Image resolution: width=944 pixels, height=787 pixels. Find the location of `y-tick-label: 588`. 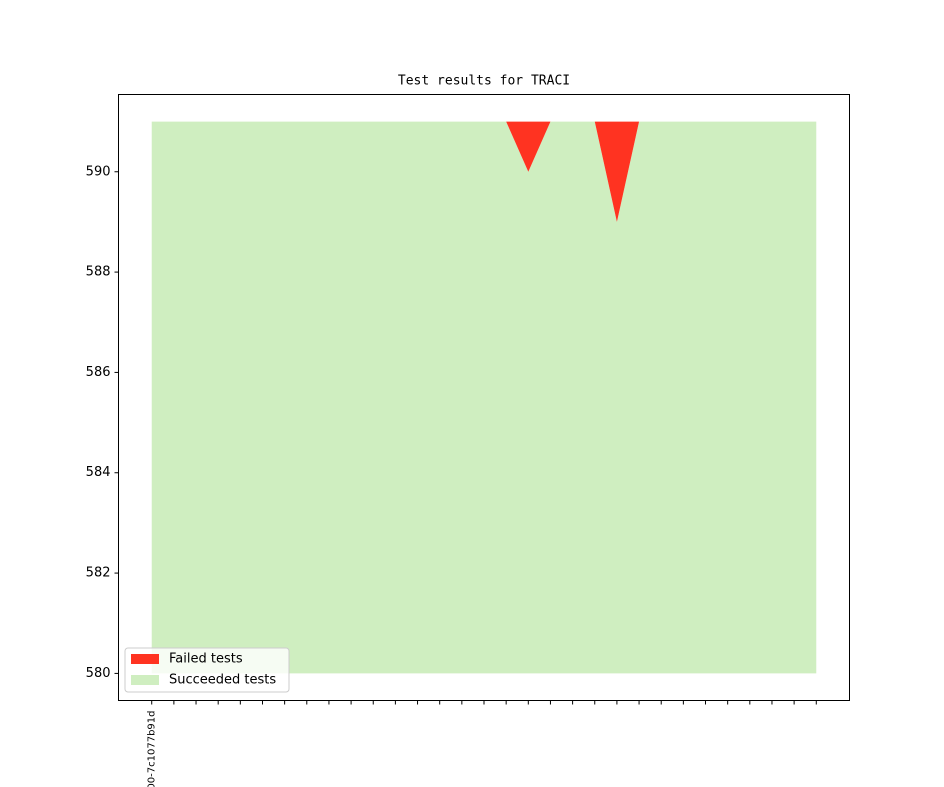

y-tick-label: 588 is located at coordinates (98, 272).